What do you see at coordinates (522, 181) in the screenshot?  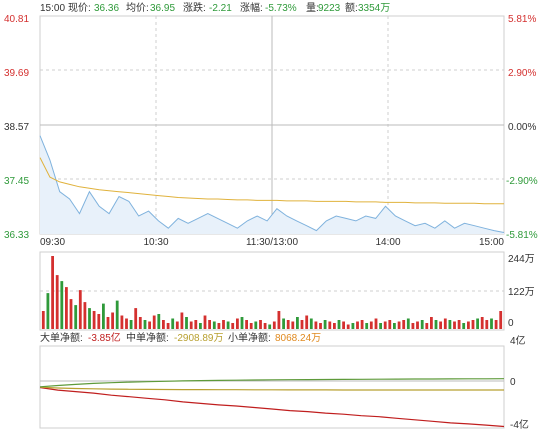 I see `y-right-tick: -2.90%` at bounding box center [522, 181].